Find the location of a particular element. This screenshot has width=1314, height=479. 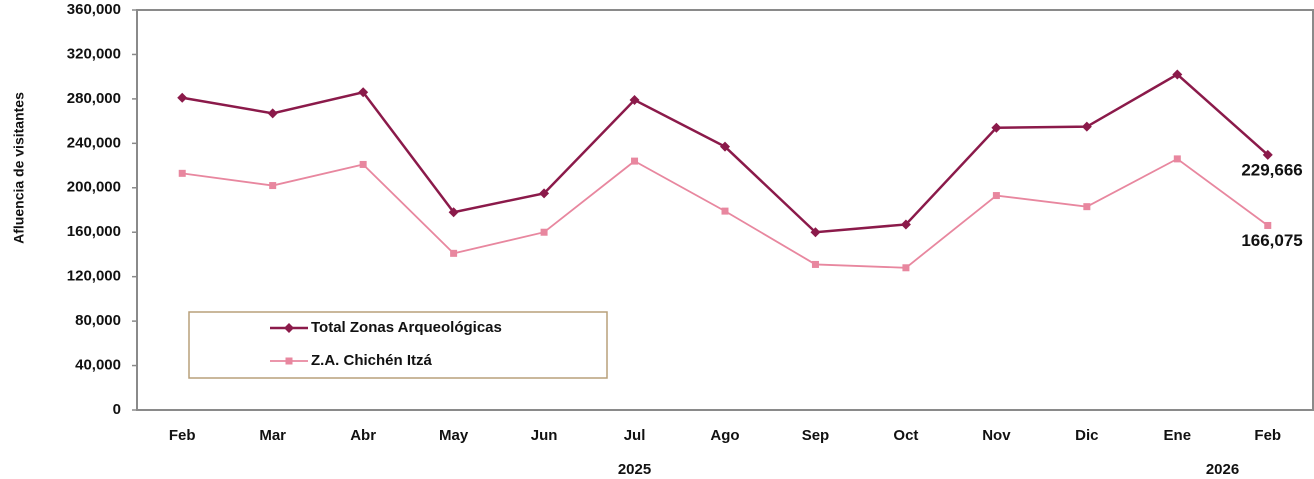

year-label: 2025 is located at coordinates (634, 469).